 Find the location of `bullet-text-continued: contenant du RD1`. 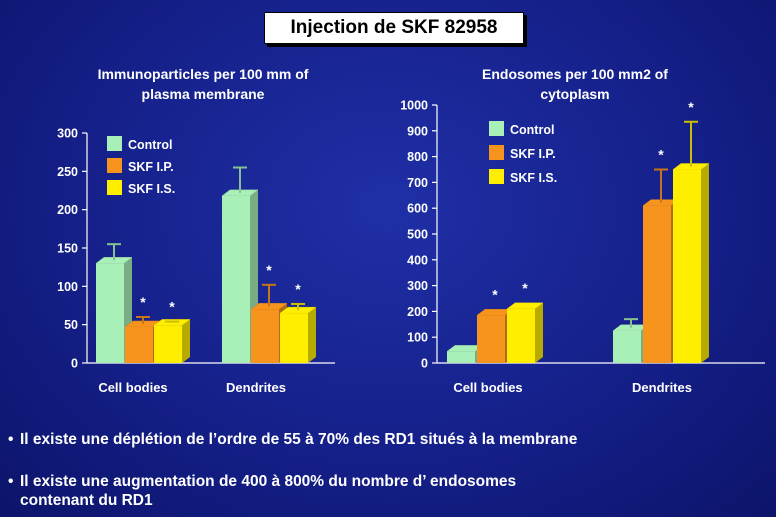

bullet-text-continued: contenant du RD1 is located at coordinates (86, 500).